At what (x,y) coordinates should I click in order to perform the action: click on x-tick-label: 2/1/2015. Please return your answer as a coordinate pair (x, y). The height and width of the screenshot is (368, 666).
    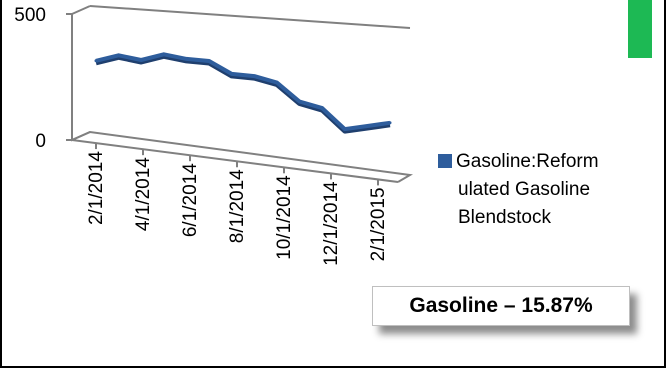
    Looking at the image, I should click on (378, 224).